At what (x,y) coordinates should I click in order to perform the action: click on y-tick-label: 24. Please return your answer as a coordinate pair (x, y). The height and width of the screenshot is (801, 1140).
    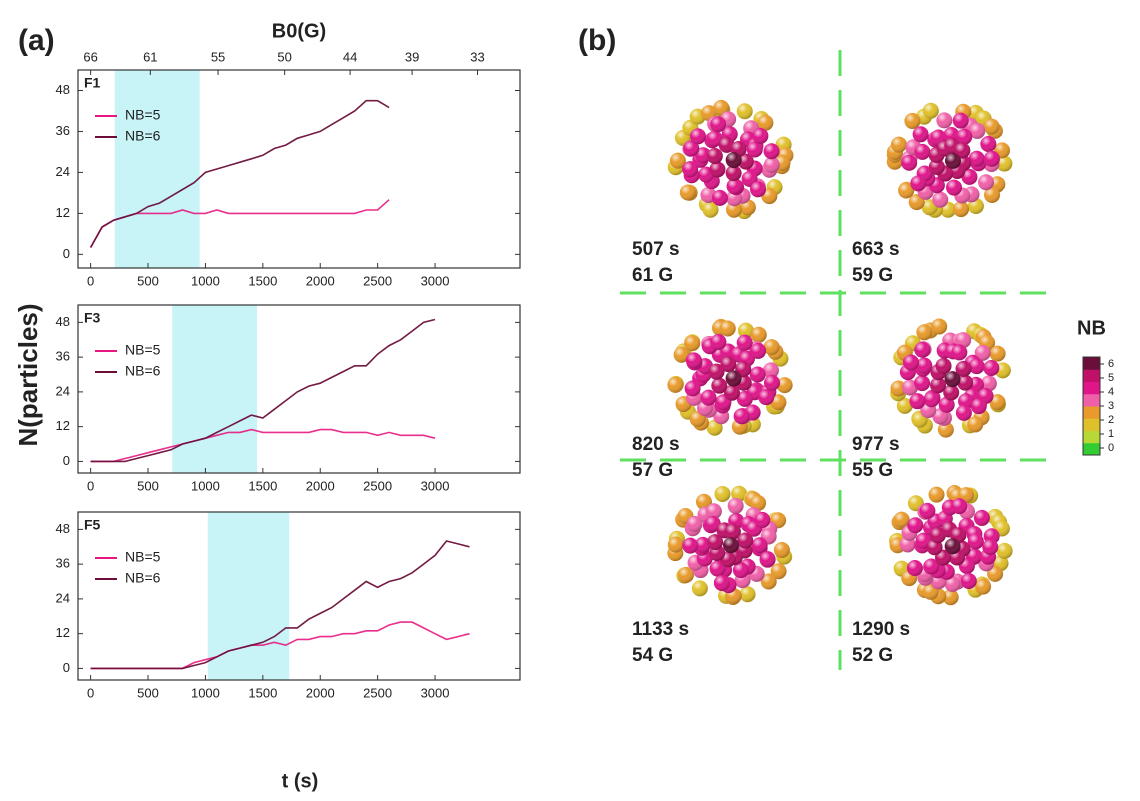
    Looking at the image, I should click on (63, 390).